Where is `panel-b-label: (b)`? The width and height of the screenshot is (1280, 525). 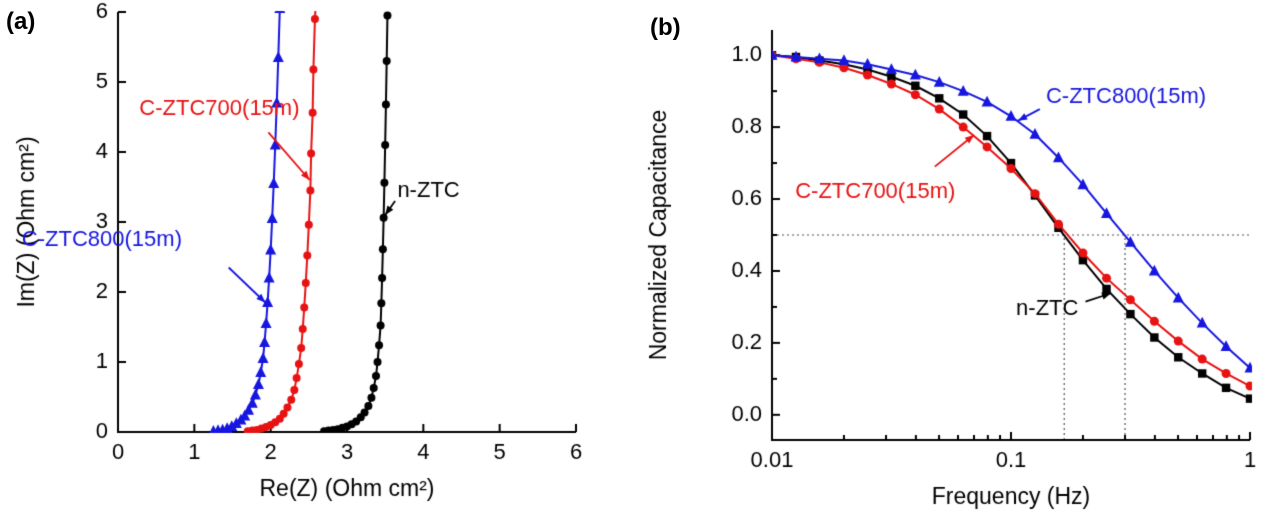
panel-b-label: (b) is located at coordinates (665, 27).